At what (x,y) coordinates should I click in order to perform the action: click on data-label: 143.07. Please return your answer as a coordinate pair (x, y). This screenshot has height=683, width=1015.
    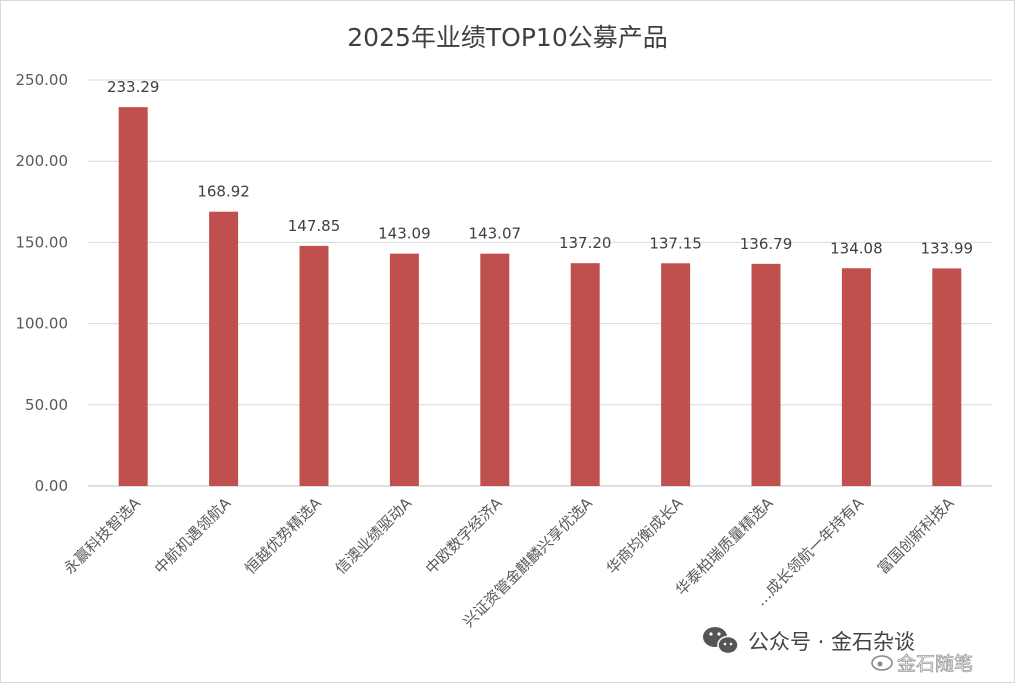
    Looking at the image, I should click on (495, 234).